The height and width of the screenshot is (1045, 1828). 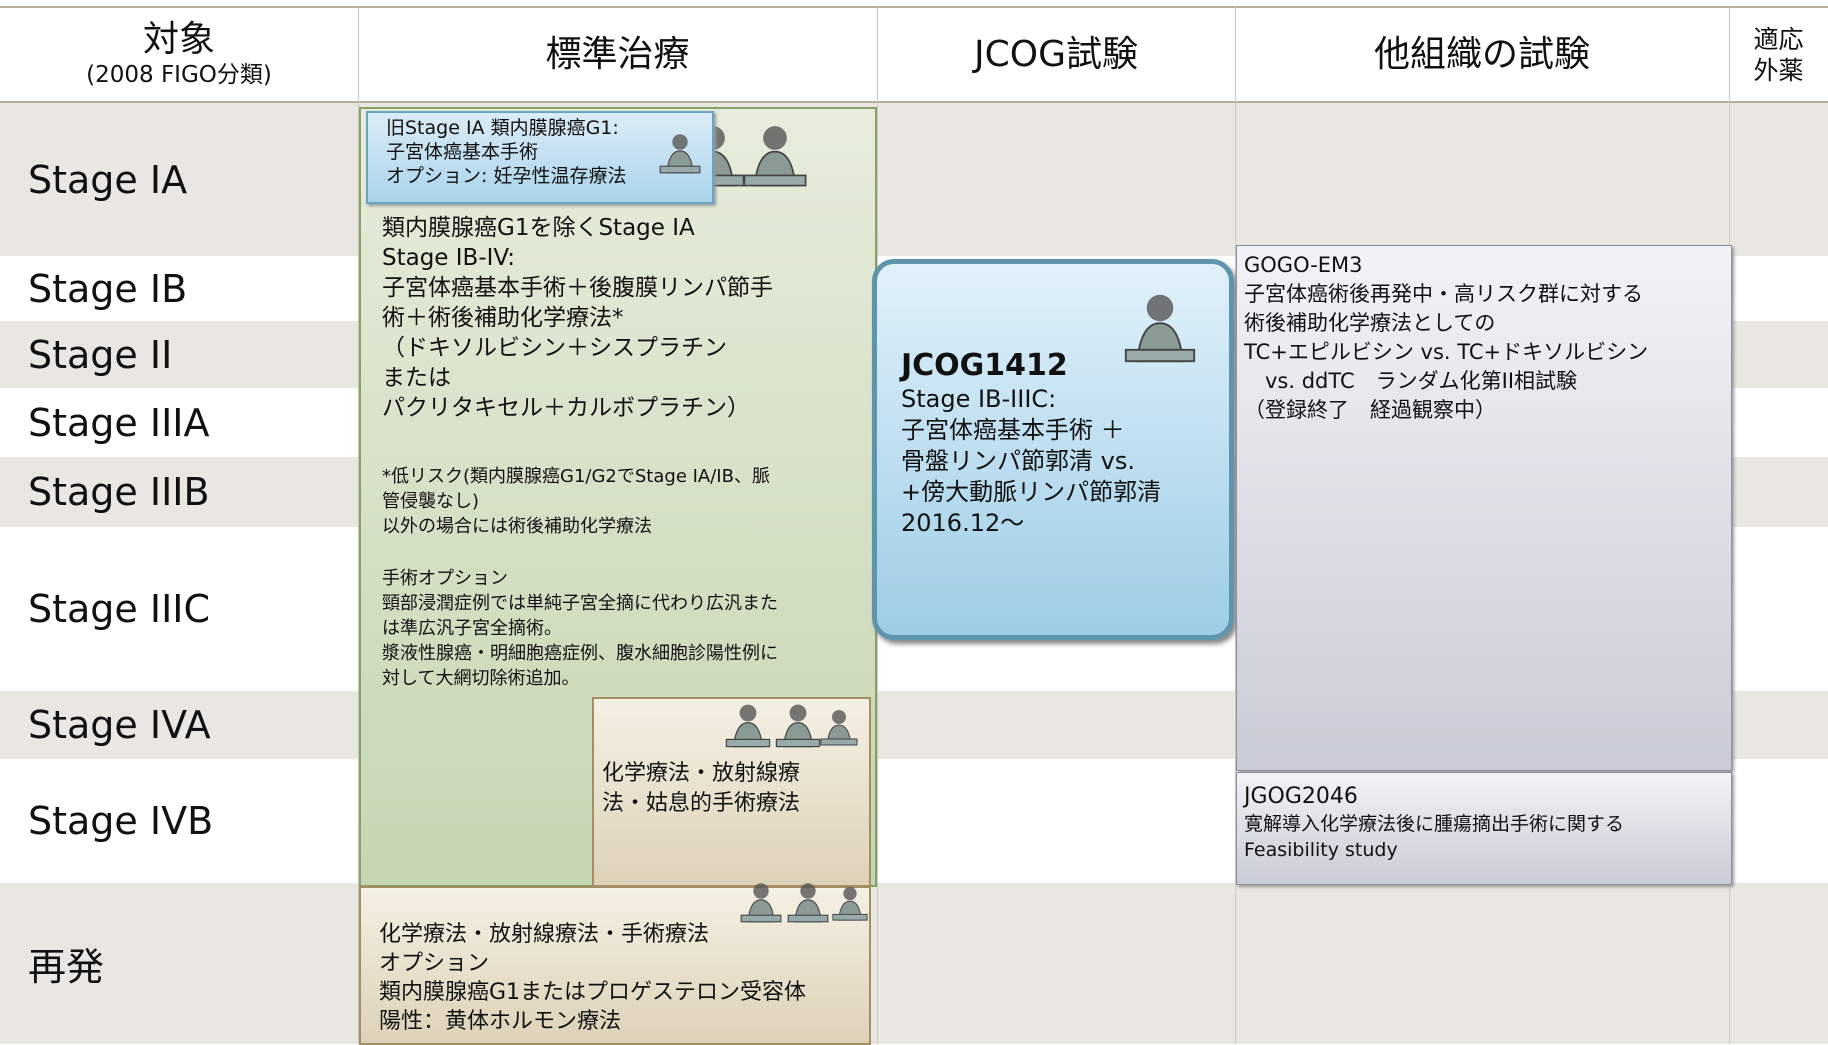 I want to click on text-line: 子宮体癌基本手術 ＋, so click(x=1013, y=430).